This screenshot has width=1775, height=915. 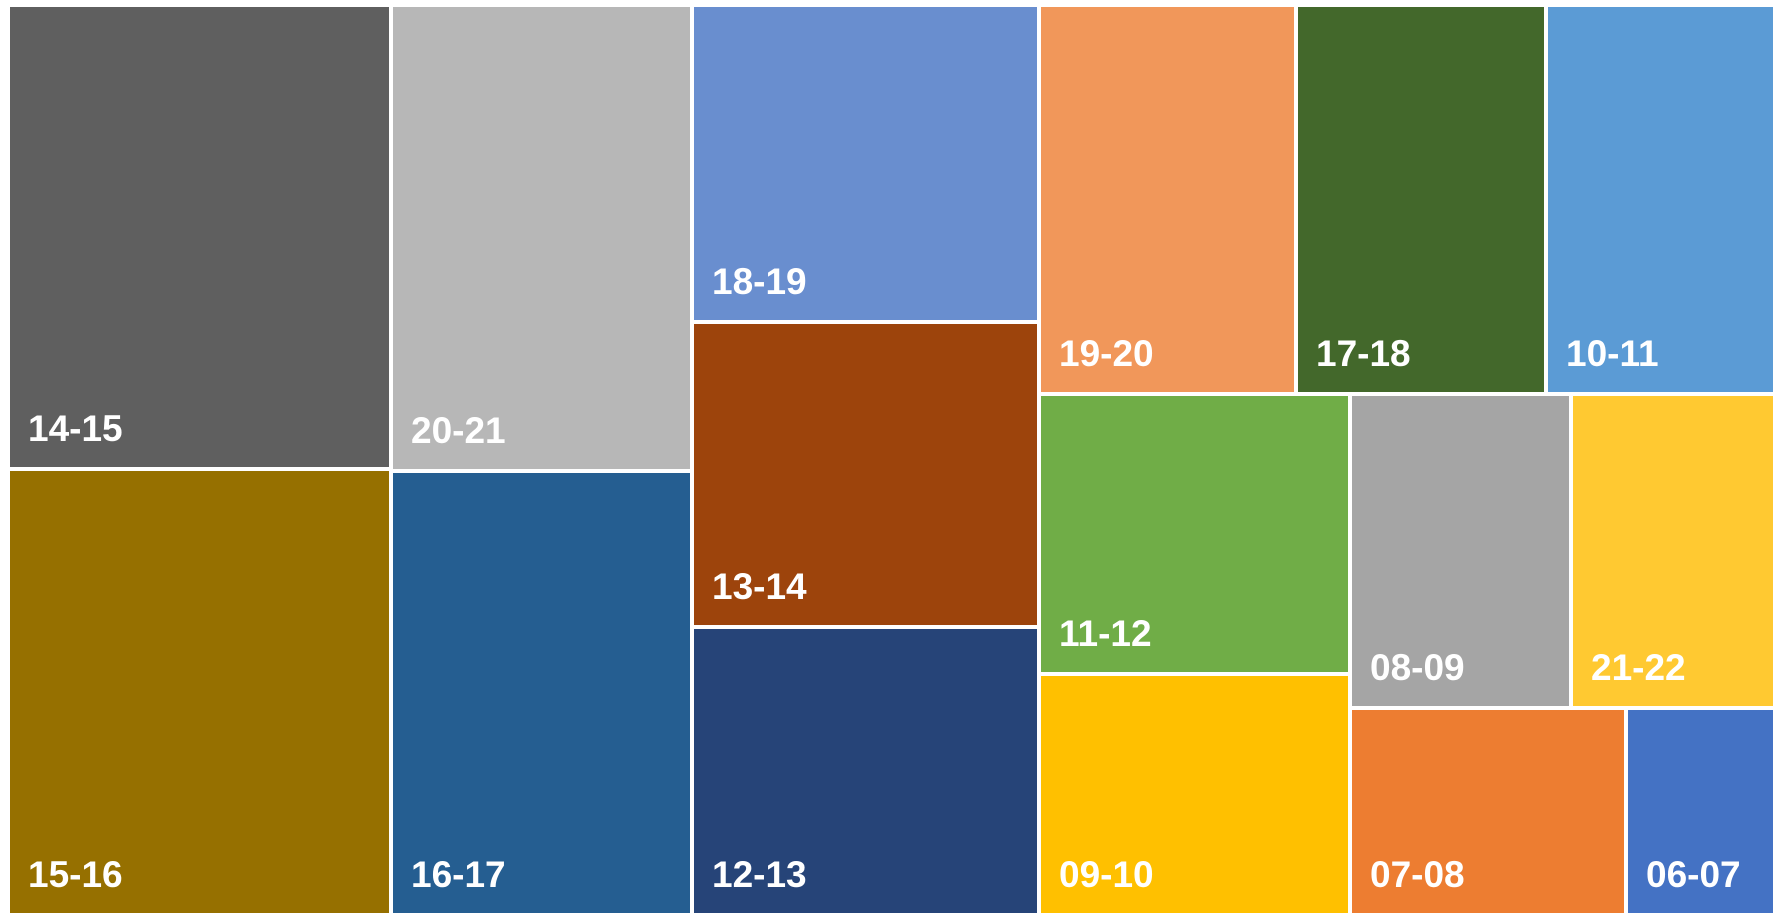 What do you see at coordinates (759, 586) in the screenshot?
I see `treemap-tile-label: 13-14` at bounding box center [759, 586].